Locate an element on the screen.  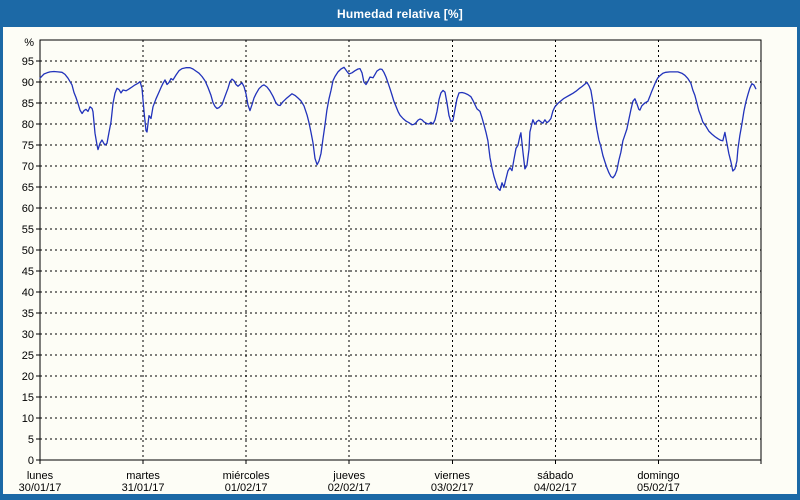
chart-title: Humedad relativa [%] is located at coordinates (400, 13).